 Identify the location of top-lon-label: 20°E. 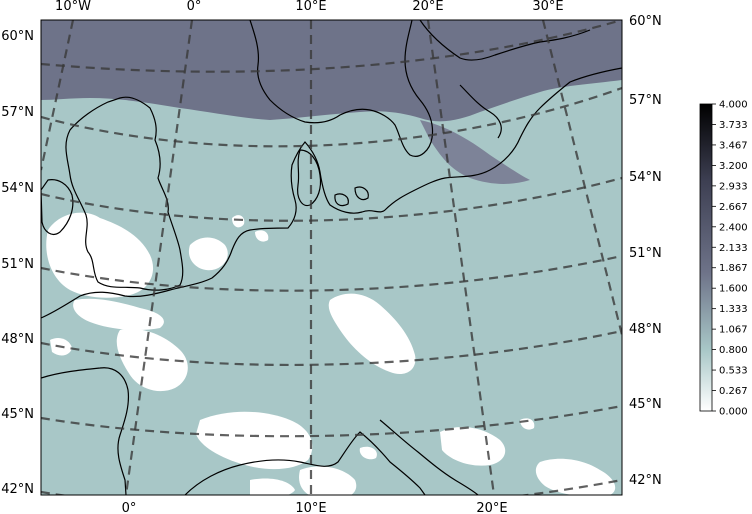
(427, 7).